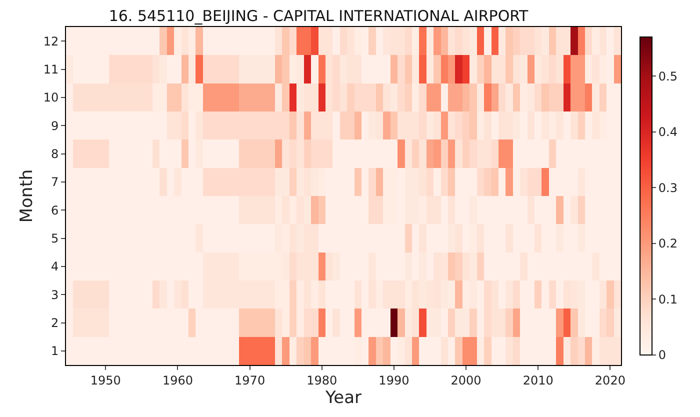 The image size is (700, 417). What do you see at coordinates (54, 210) in the screenshot?
I see `y-tick-label: 6` at bounding box center [54, 210].